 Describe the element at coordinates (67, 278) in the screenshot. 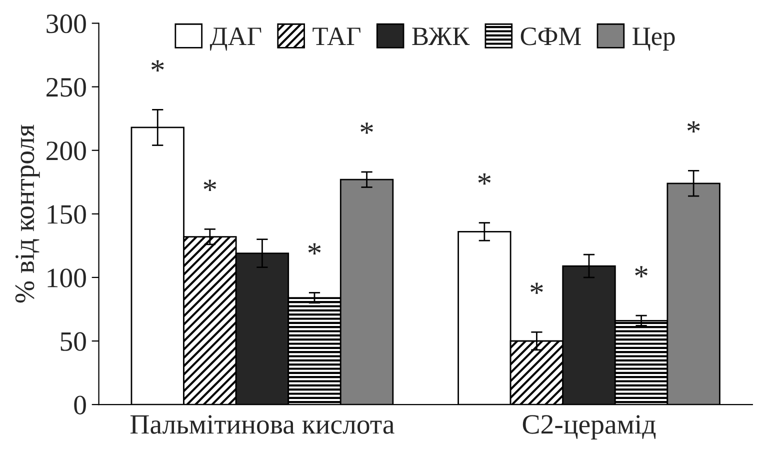

I see `y-tick-label: 100` at that location.